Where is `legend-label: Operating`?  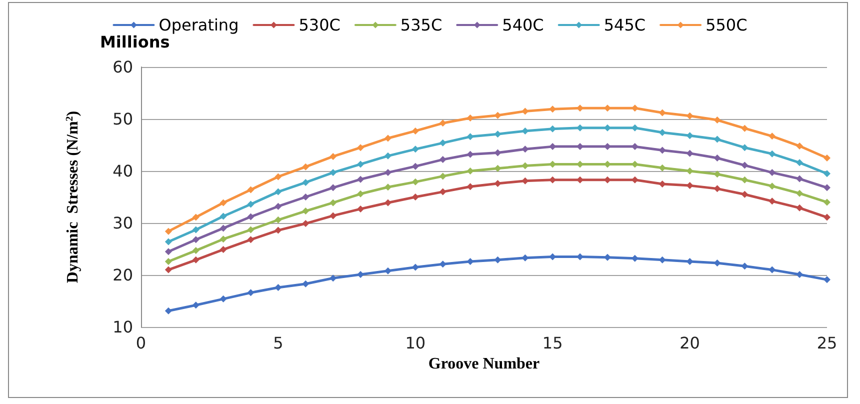
legend-label: Operating is located at coordinates (198, 25).